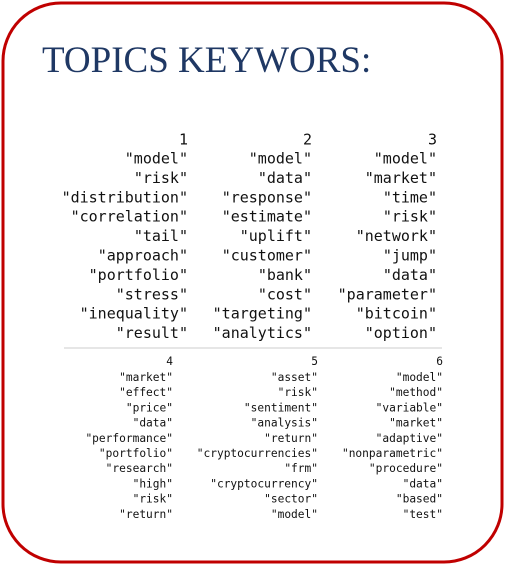 The height and width of the screenshot is (565, 505). I want to click on keyword: "result", so click(152, 333).